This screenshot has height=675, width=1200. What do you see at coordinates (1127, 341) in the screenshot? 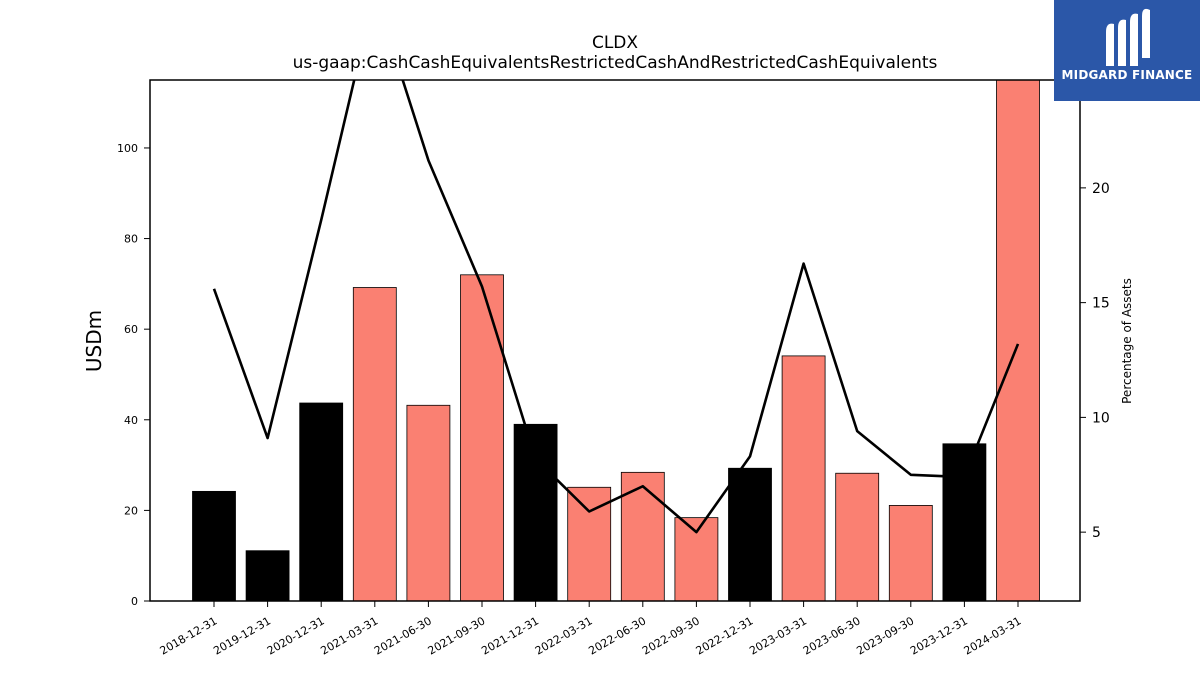
I see `y2-axis-label: Percentage of Assets` at bounding box center [1127, 341].